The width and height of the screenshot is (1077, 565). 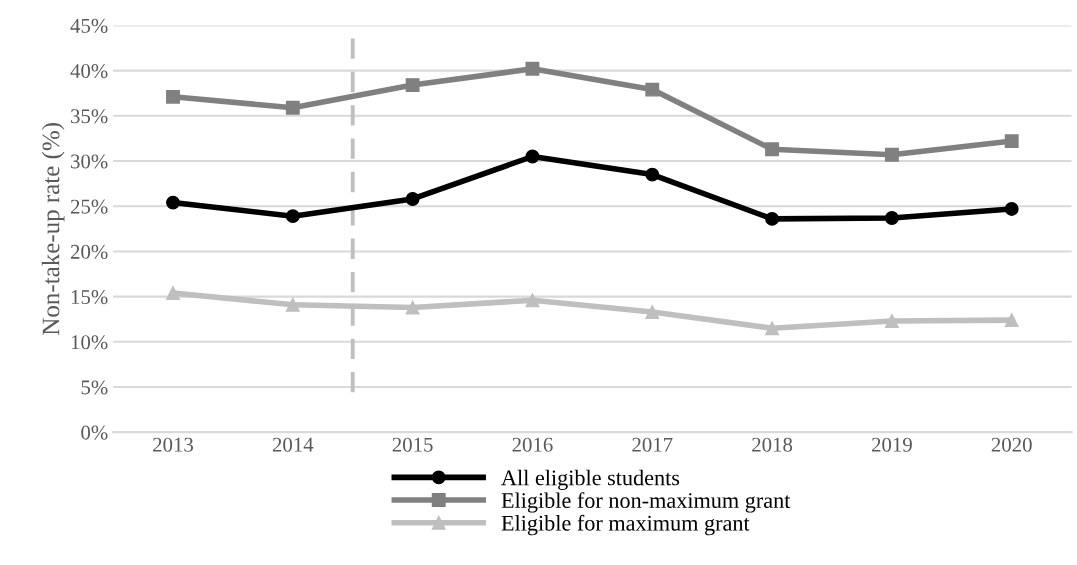 I want to click on x-tick-label: 2020, so click(x=1011, y=444).